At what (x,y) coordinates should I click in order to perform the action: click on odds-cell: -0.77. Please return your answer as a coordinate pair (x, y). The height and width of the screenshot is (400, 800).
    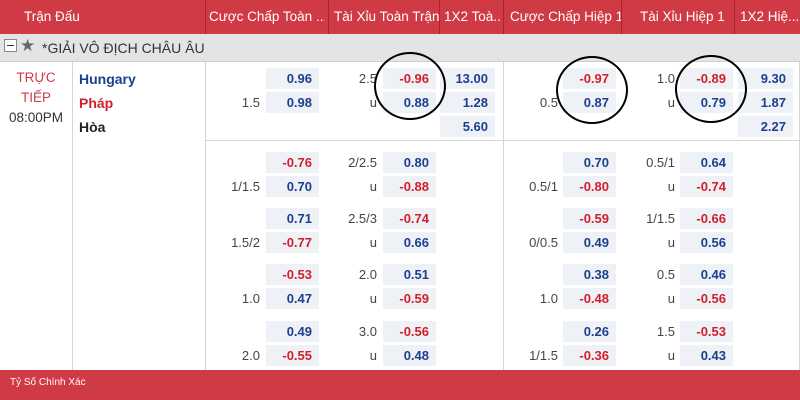
    Looking at the image, I should click on (292, 242).